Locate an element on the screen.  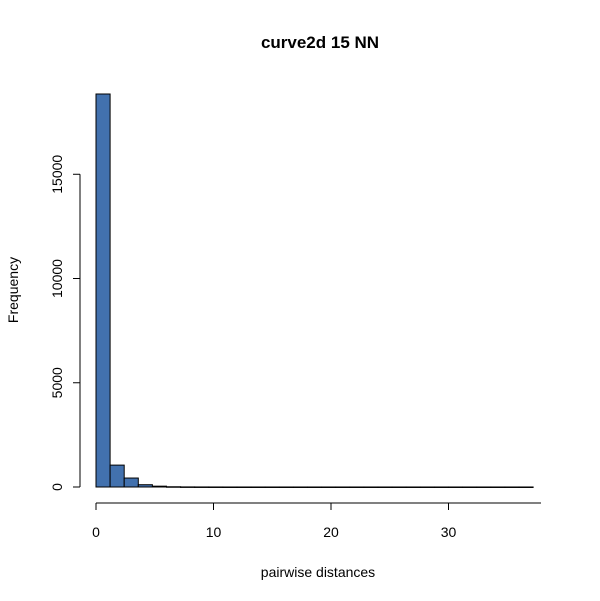
y-tick-label: 5000 is located at coordinates (57, 382).